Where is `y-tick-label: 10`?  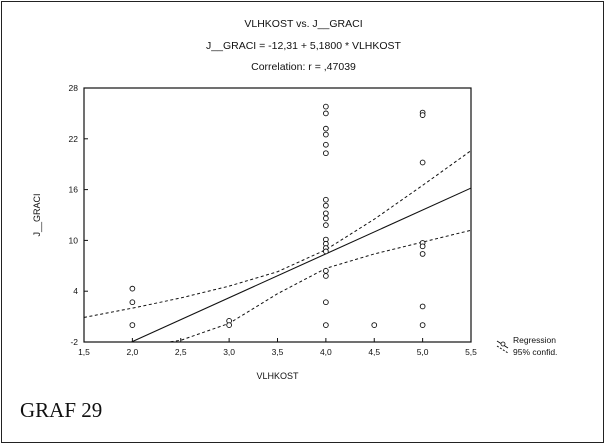 y-tick-label: 10 is located at coordinates (74, 240).